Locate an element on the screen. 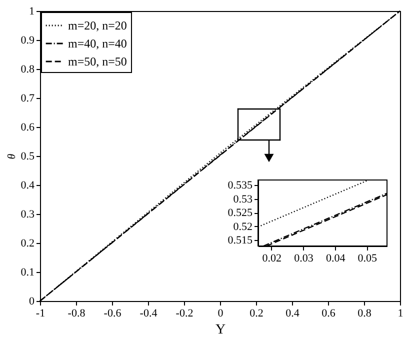  x-tick-label: -0.6 is located at coordinates (113, 314).